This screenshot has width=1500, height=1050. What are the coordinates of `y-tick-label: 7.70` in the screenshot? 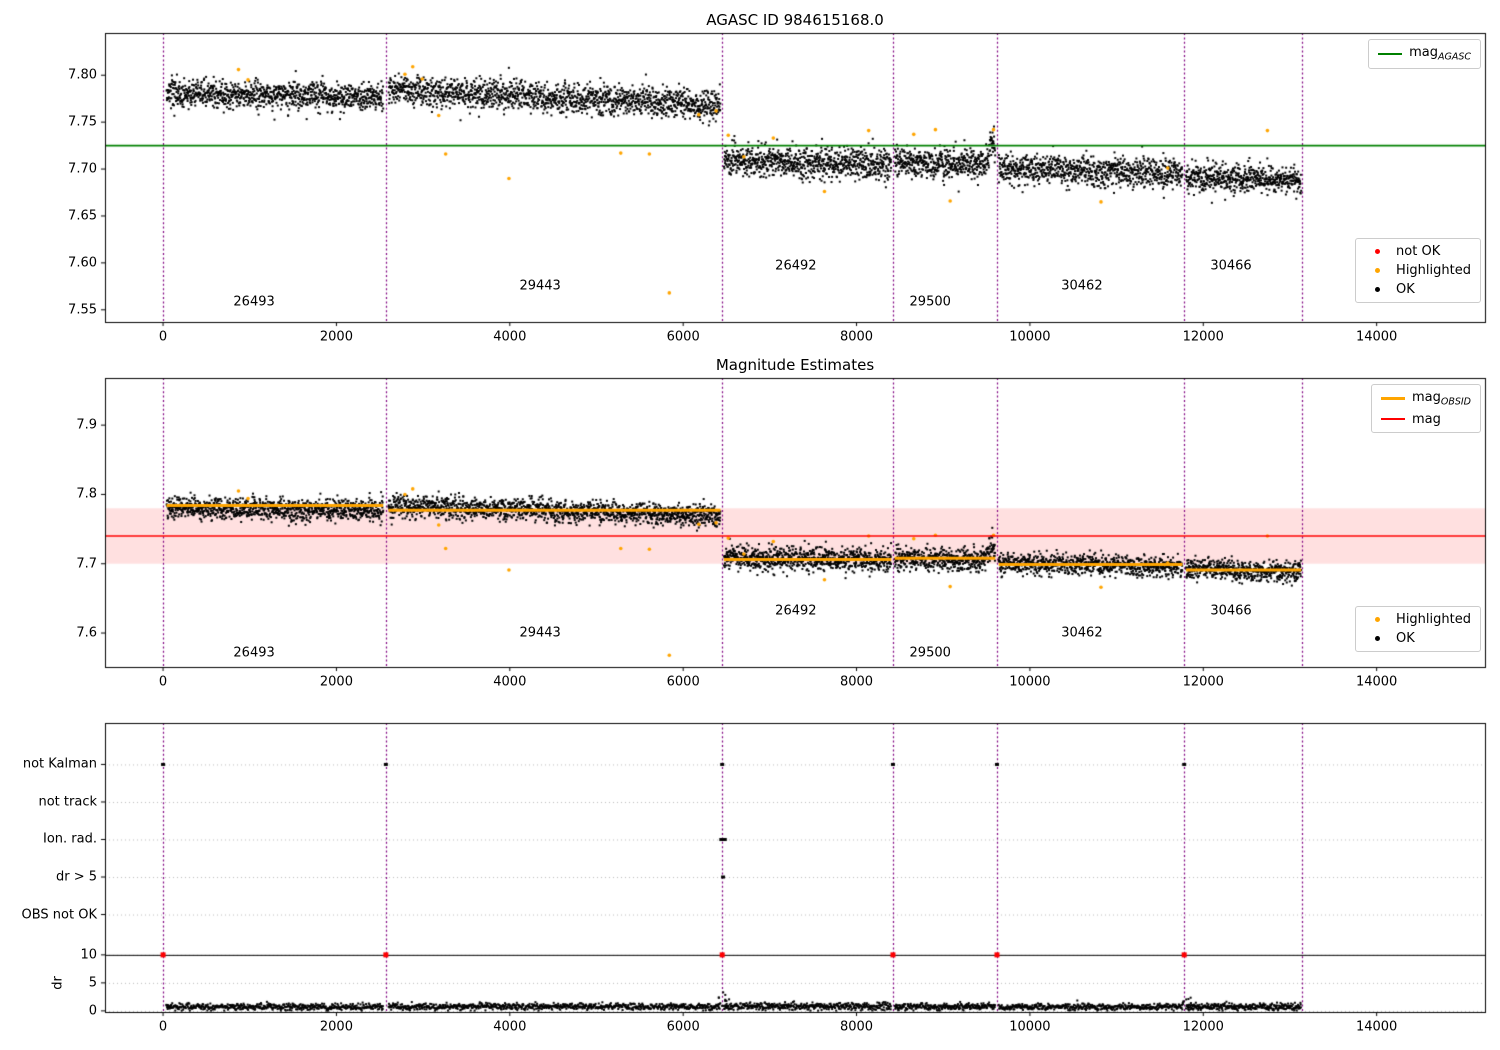 It's located at (82, 169).